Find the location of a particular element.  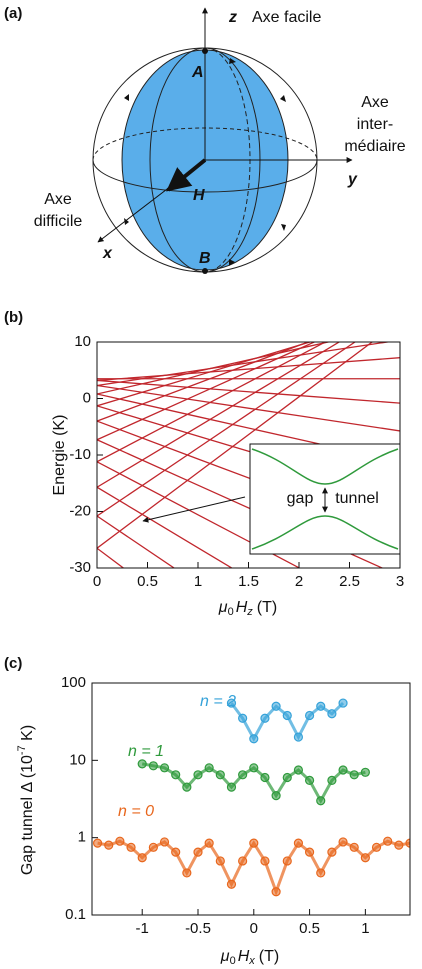

x-axis-label: μ0 Hx (T) is located at coordinates (249, 957).